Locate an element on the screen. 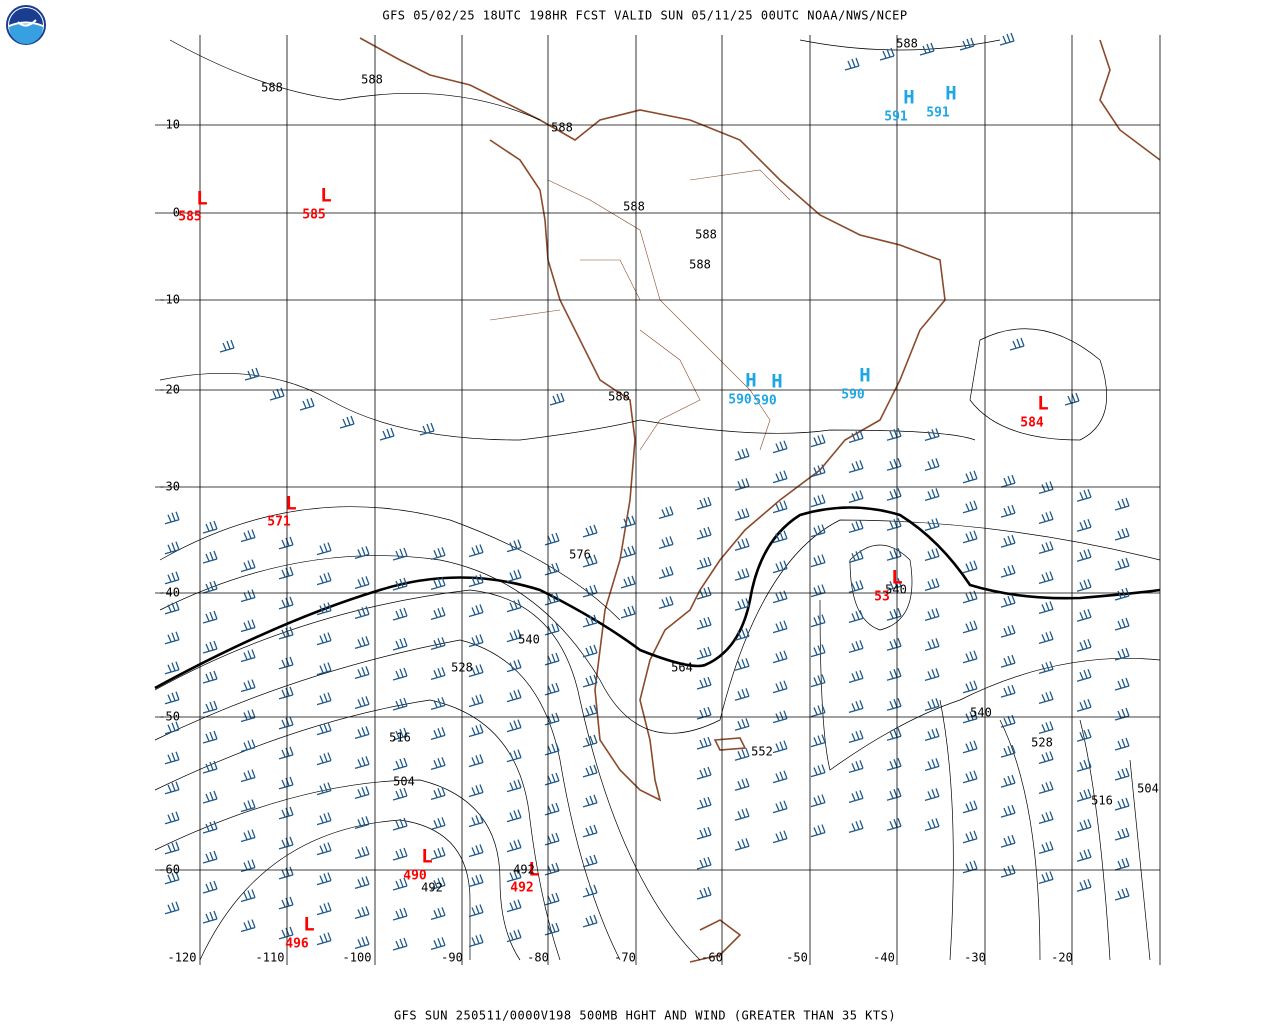 This screenshot has width=1280, height=1028. latitude-label: -50 is located at coordinates (169, 717).